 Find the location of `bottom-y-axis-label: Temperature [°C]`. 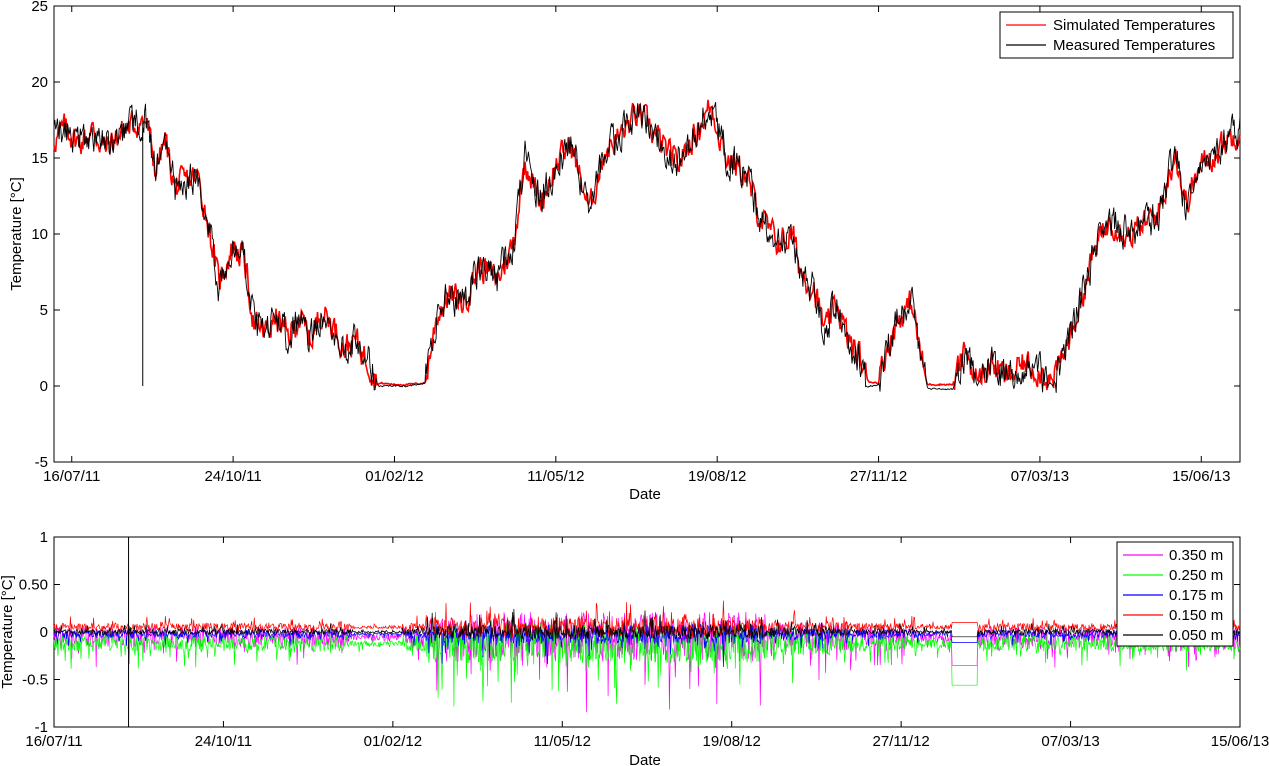

bottom-y-axis-label: Temperature [°C] is located at coordinates (8, 632).